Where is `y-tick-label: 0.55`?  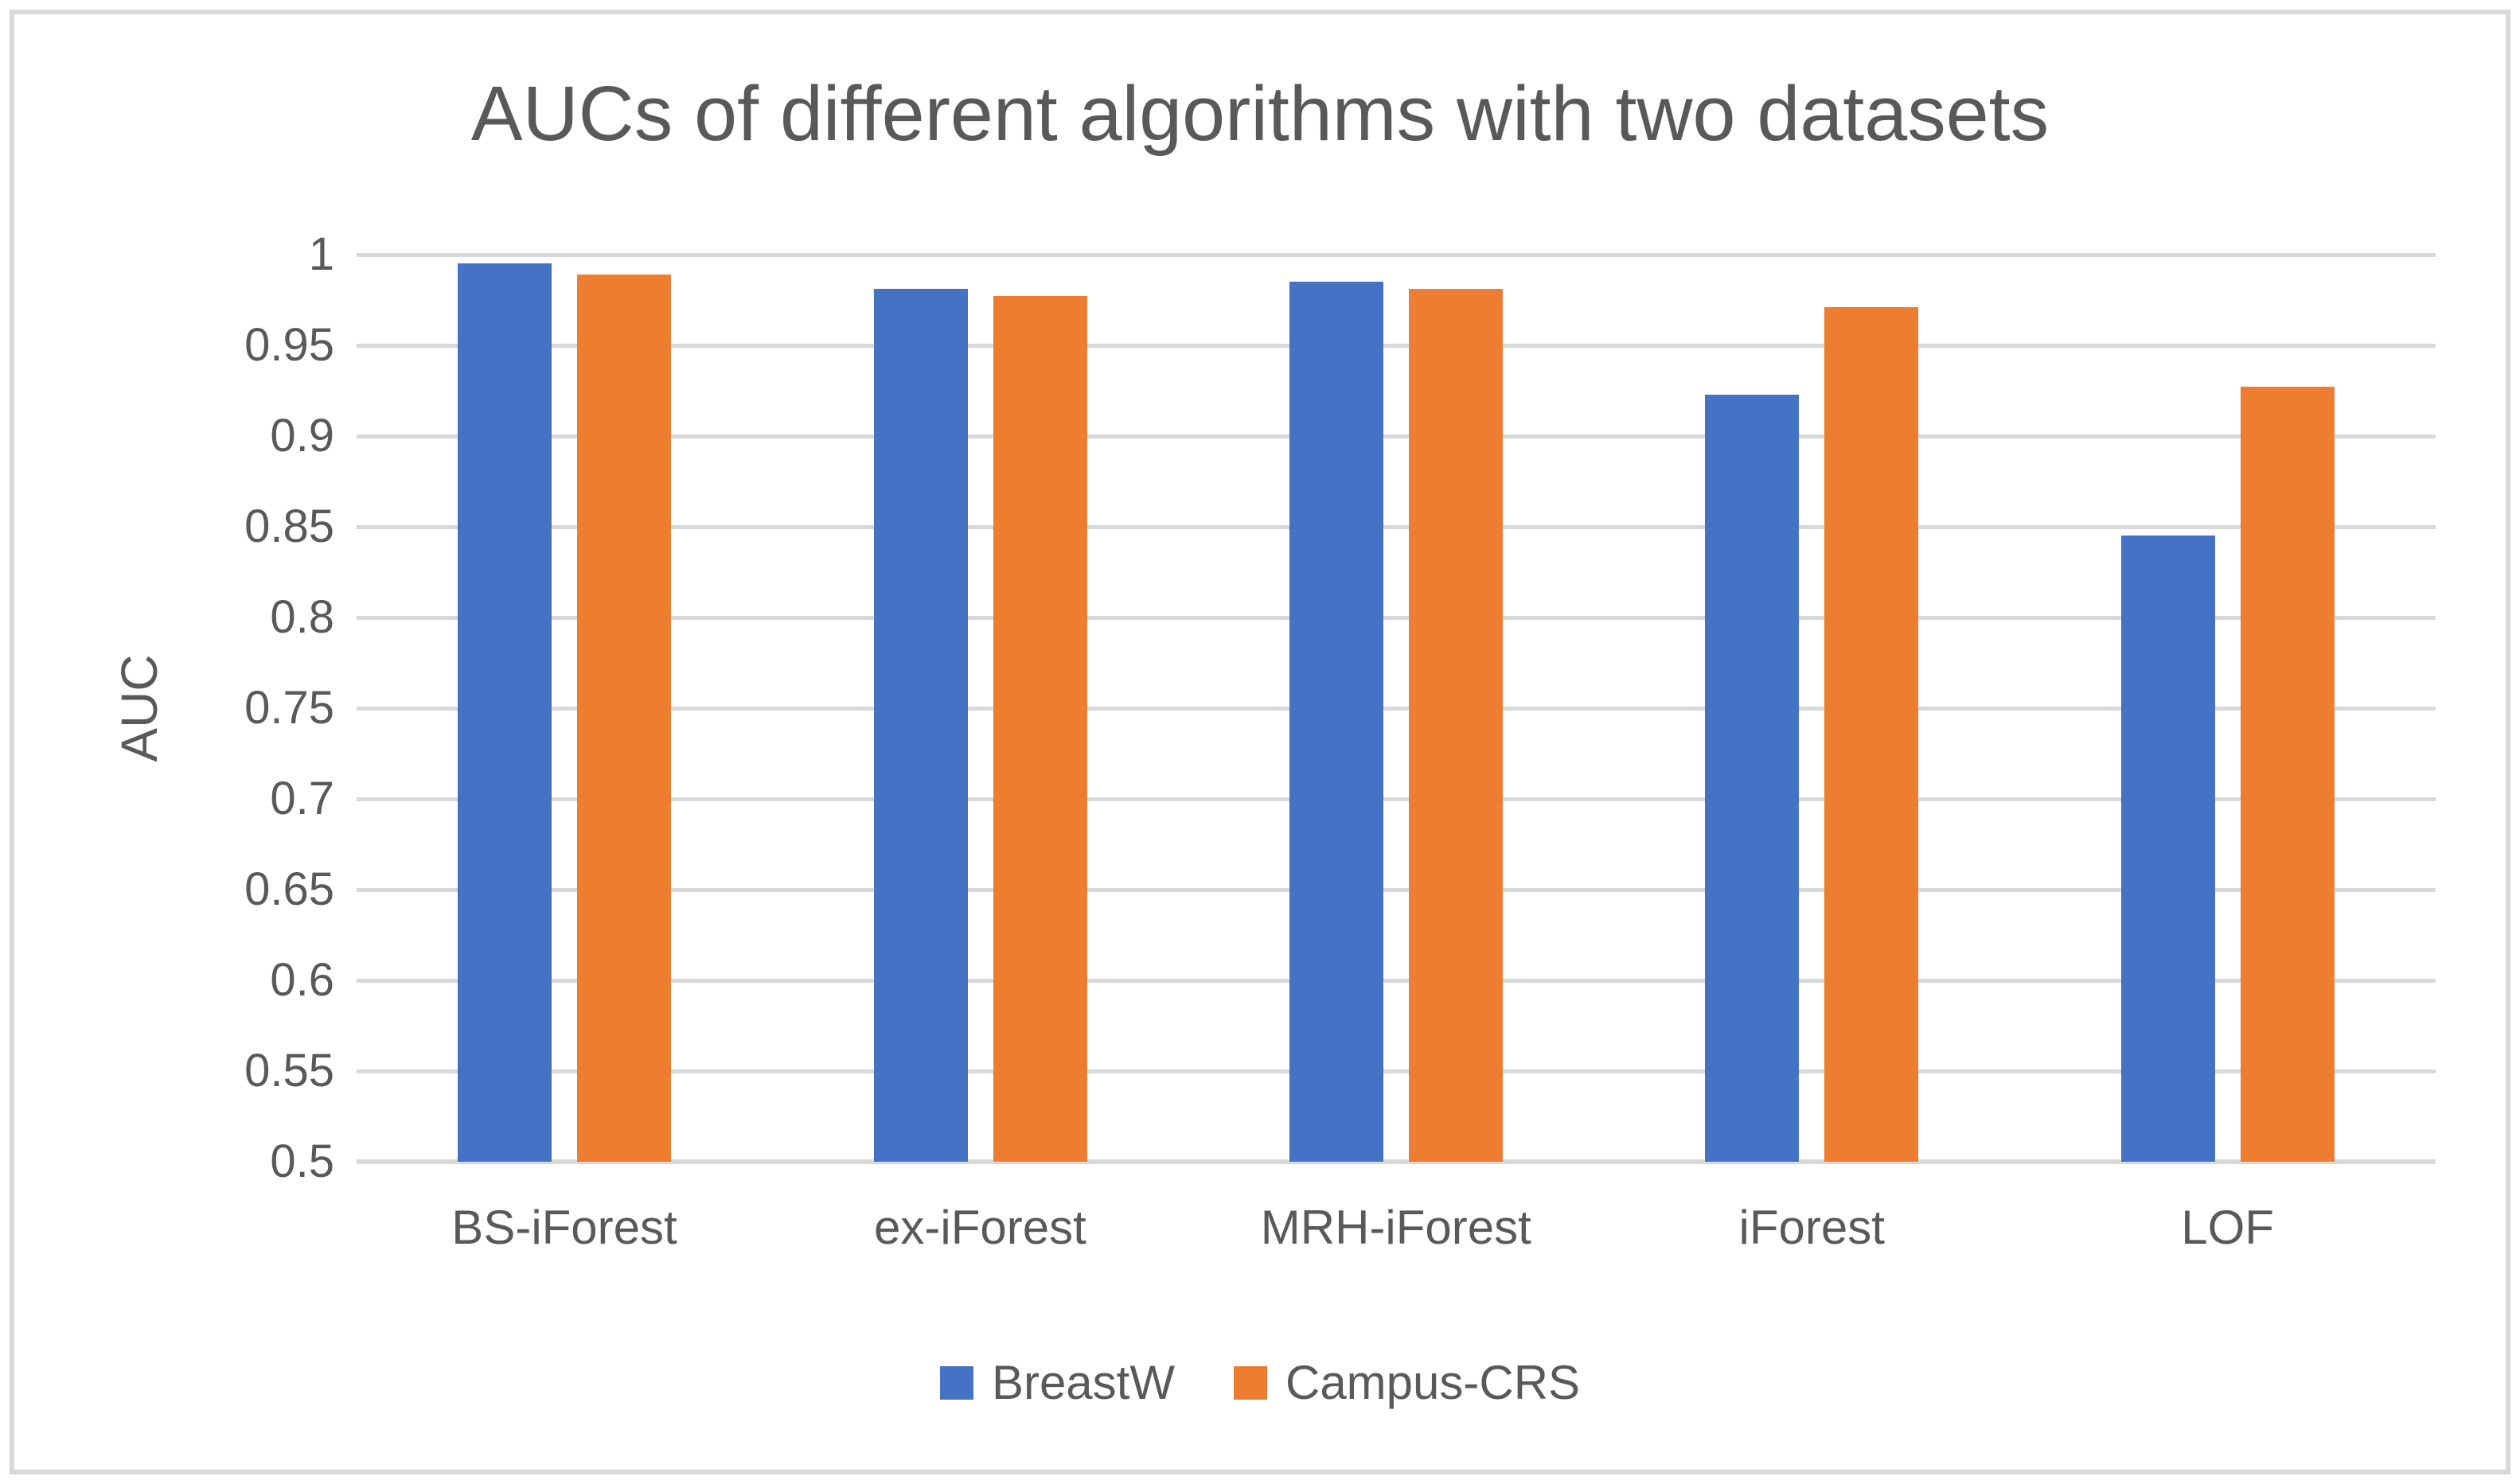 y-tick-label: 0.55 is located at coordinates (289, 1070).